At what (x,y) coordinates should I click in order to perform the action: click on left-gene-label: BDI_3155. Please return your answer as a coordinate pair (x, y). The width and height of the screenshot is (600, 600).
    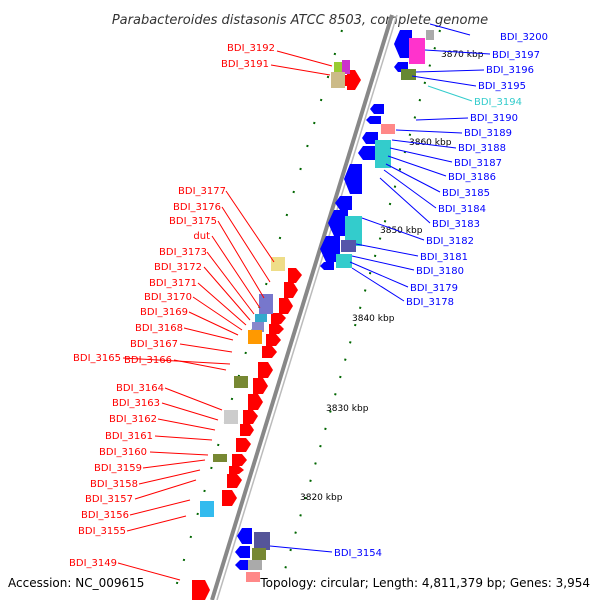
    Looking at the image, I should click on (102, 531).